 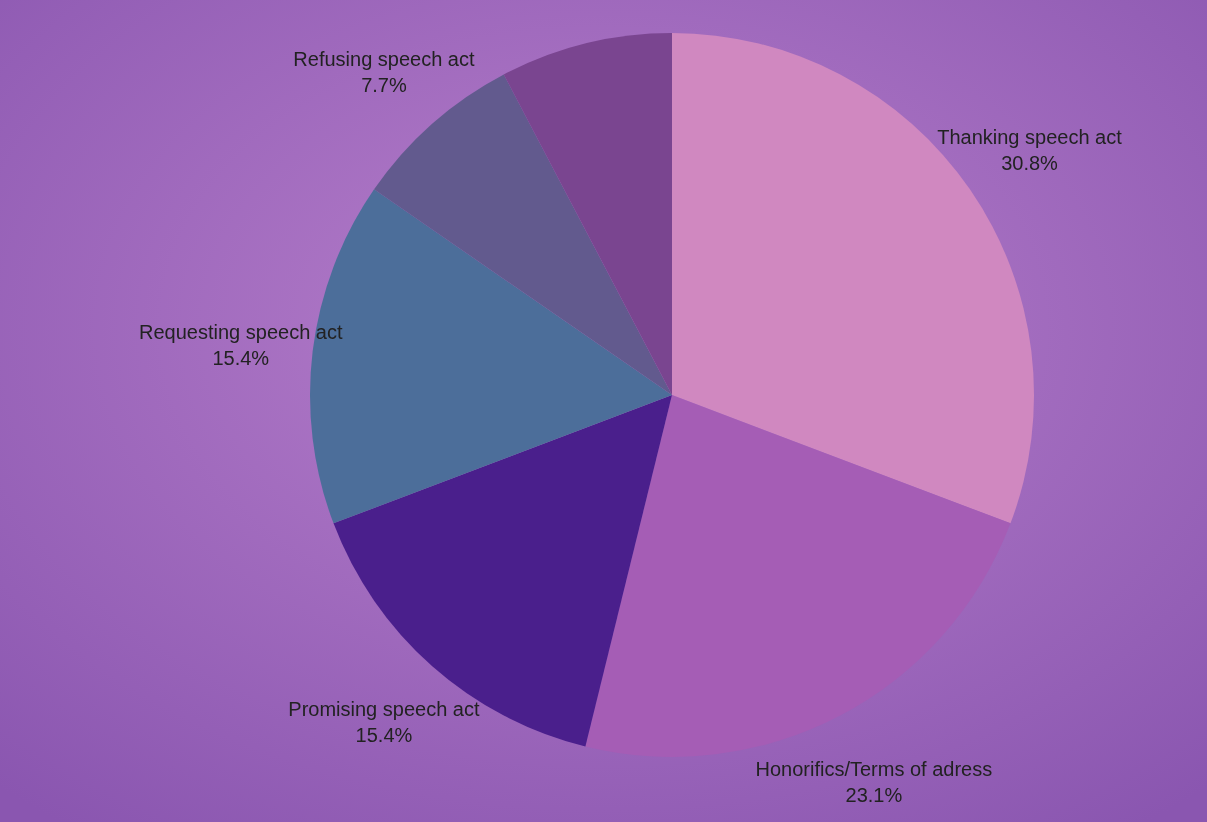 I want to click on slice-label: Thanking speech act, so click(x=1030, y=137).